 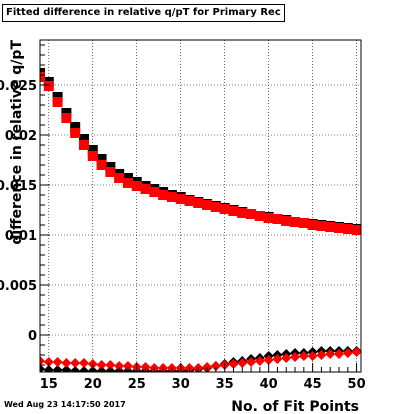 I want to click on x-tick-label-1: 20, so click(x=93, y=384).